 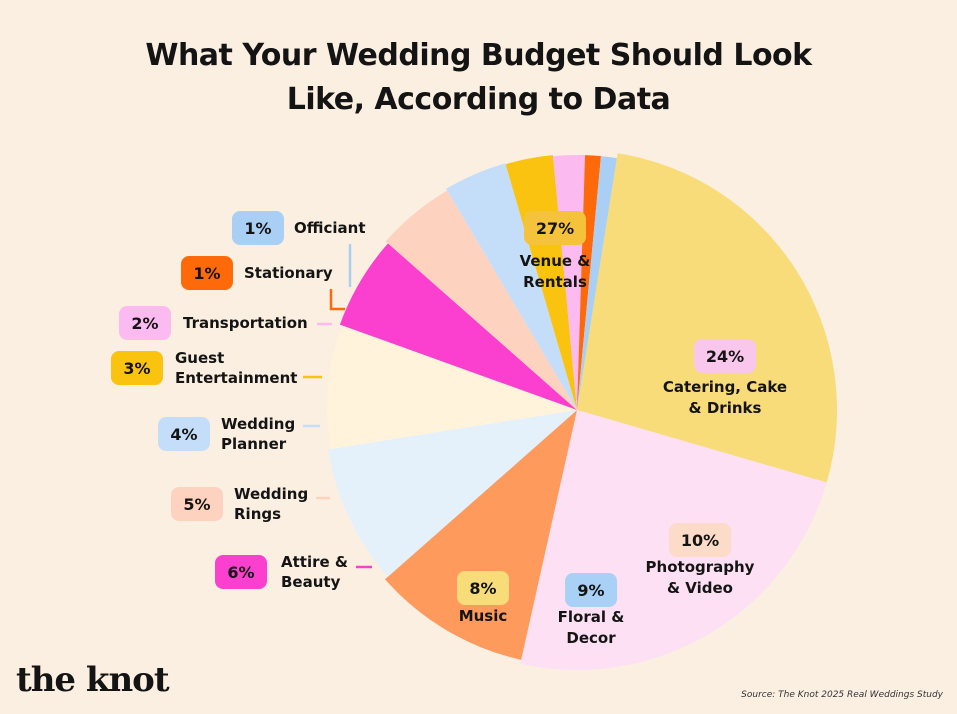 What do you see at coordinates (700, 567) in the screenshot?
I see `category-label: Photography` at bounding box center [700, 567].